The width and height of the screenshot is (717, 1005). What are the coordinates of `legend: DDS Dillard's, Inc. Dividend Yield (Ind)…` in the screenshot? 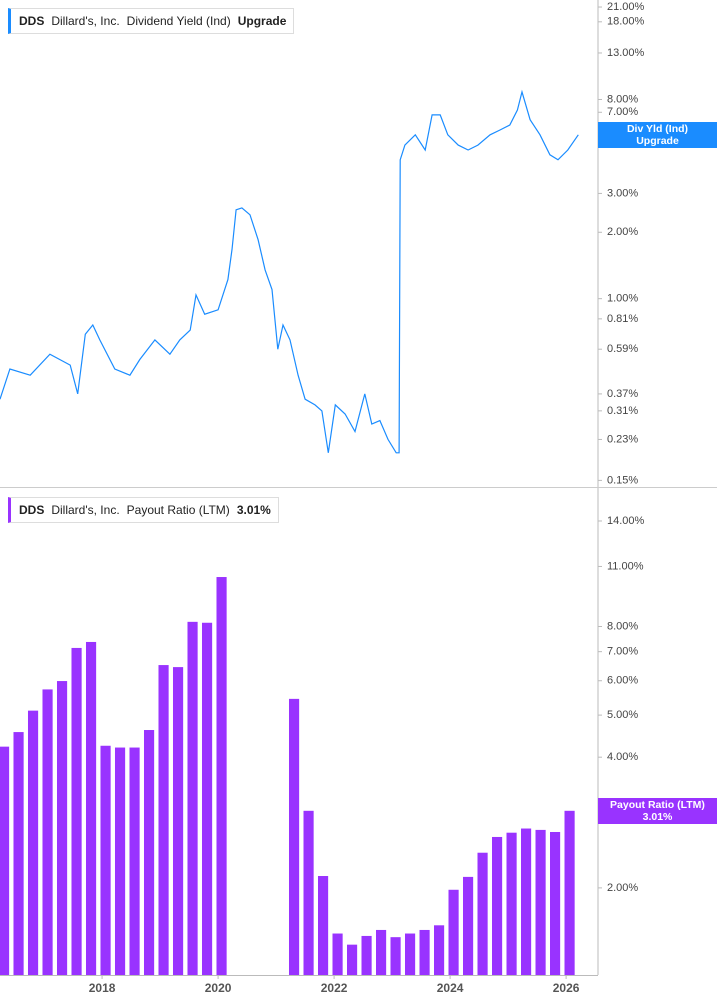 It's located at (151, 21).